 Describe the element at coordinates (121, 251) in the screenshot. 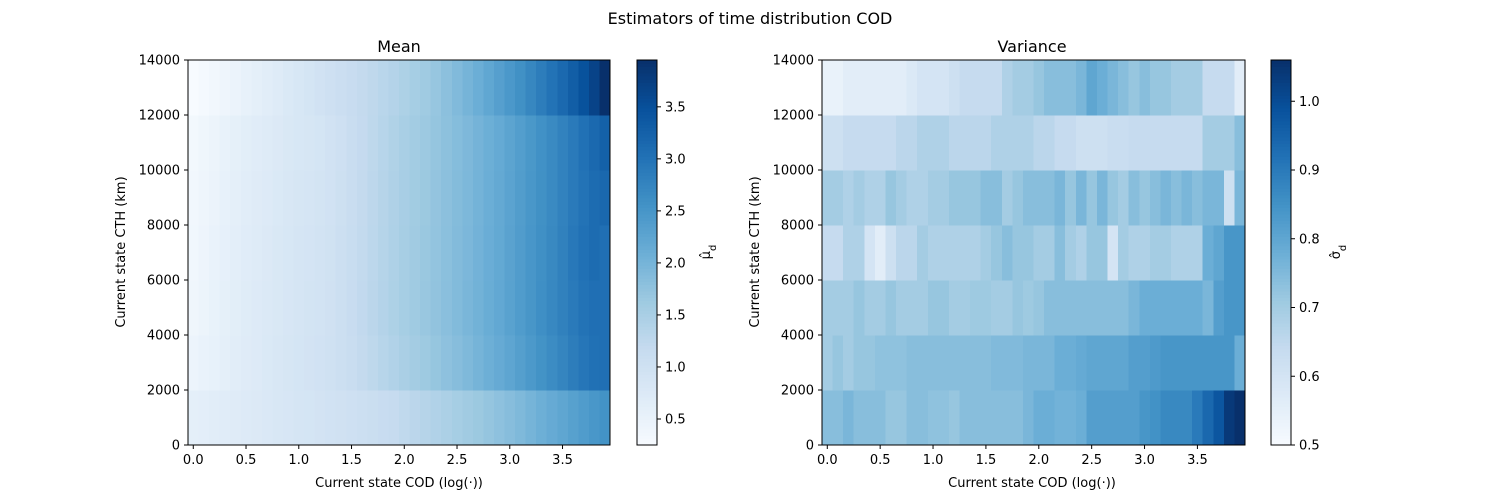

I see `mean-y-axis-label: Current state CTH (km)` at that location.